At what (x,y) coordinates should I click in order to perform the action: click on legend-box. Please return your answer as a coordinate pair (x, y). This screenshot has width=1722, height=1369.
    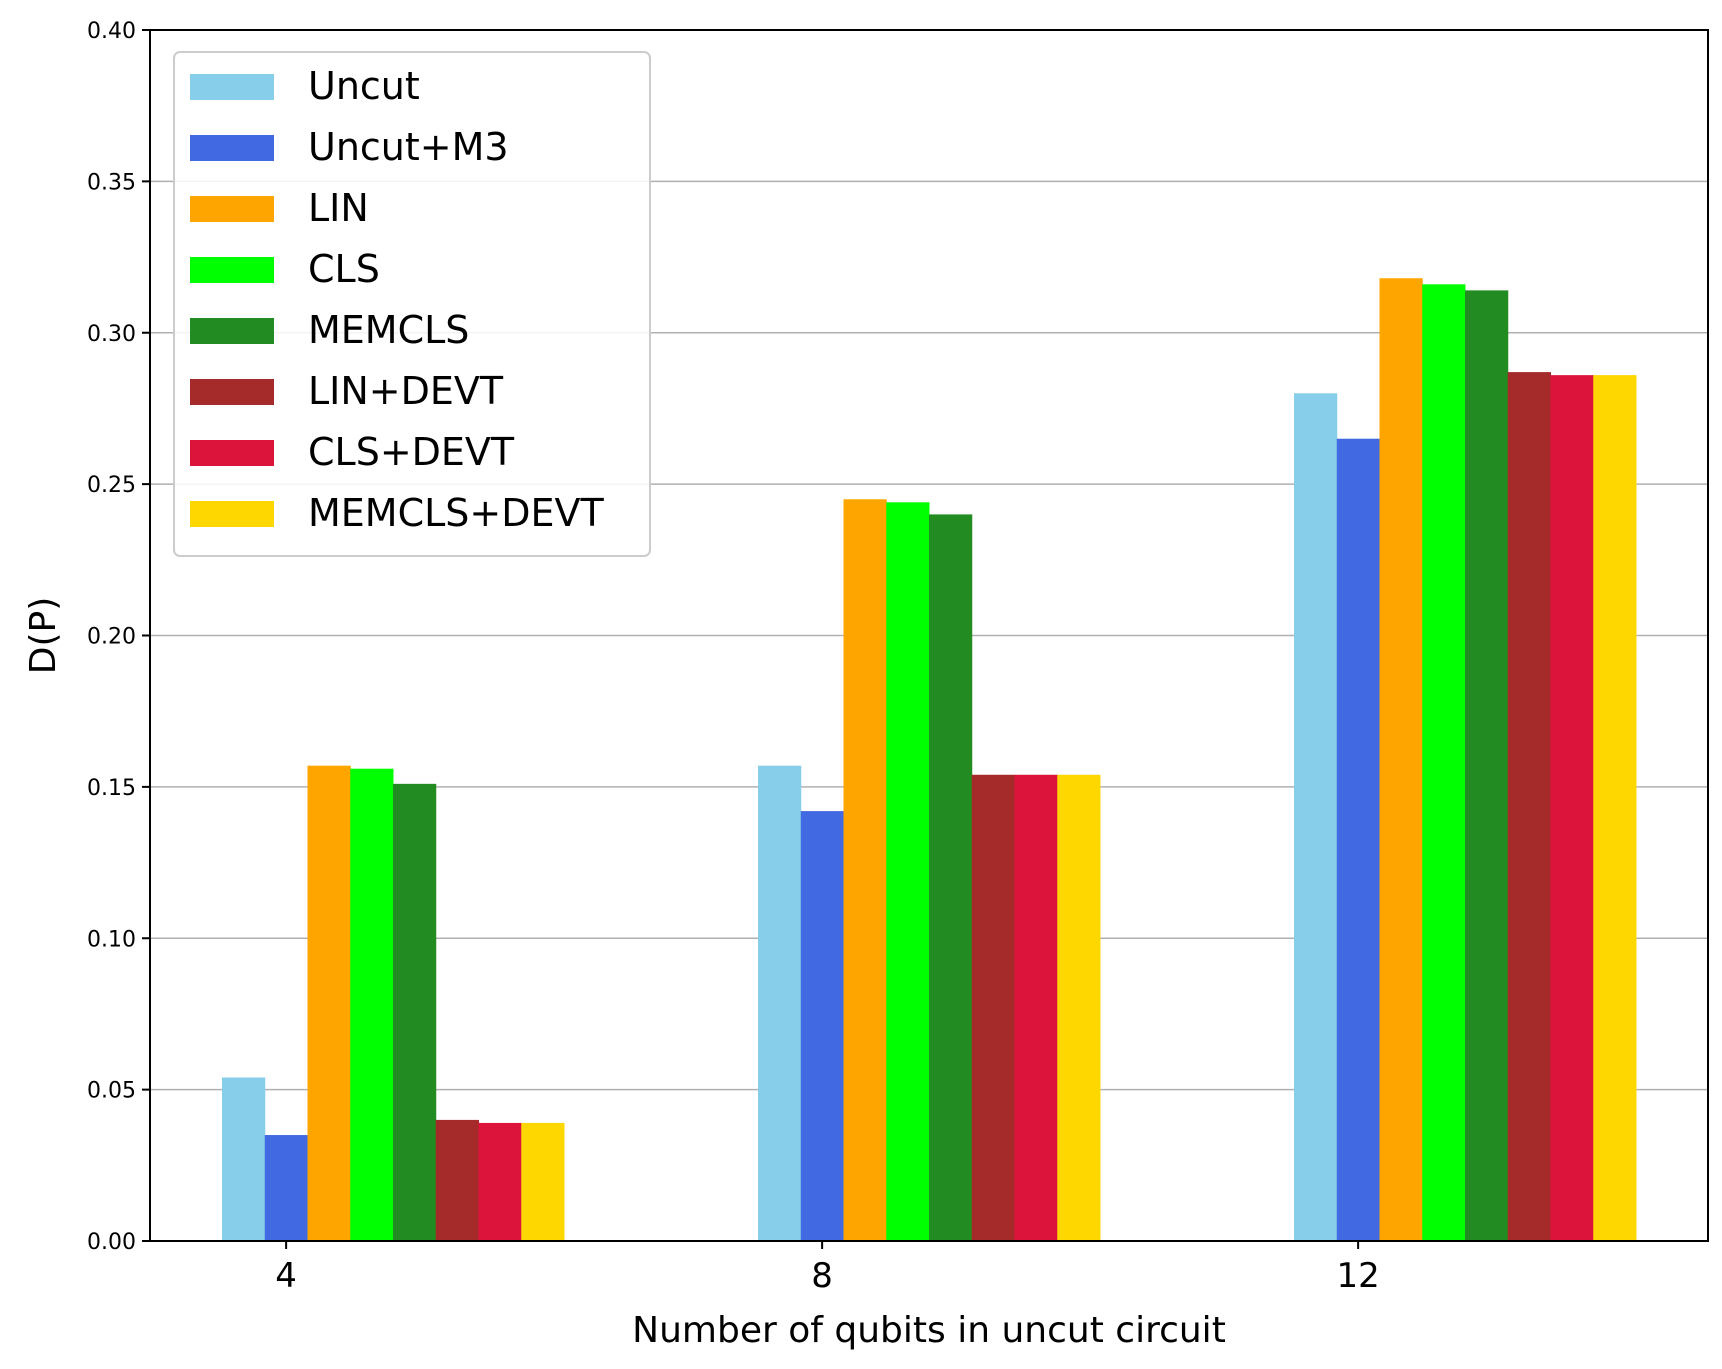
    Looking at the image, I should click on (412, 304).